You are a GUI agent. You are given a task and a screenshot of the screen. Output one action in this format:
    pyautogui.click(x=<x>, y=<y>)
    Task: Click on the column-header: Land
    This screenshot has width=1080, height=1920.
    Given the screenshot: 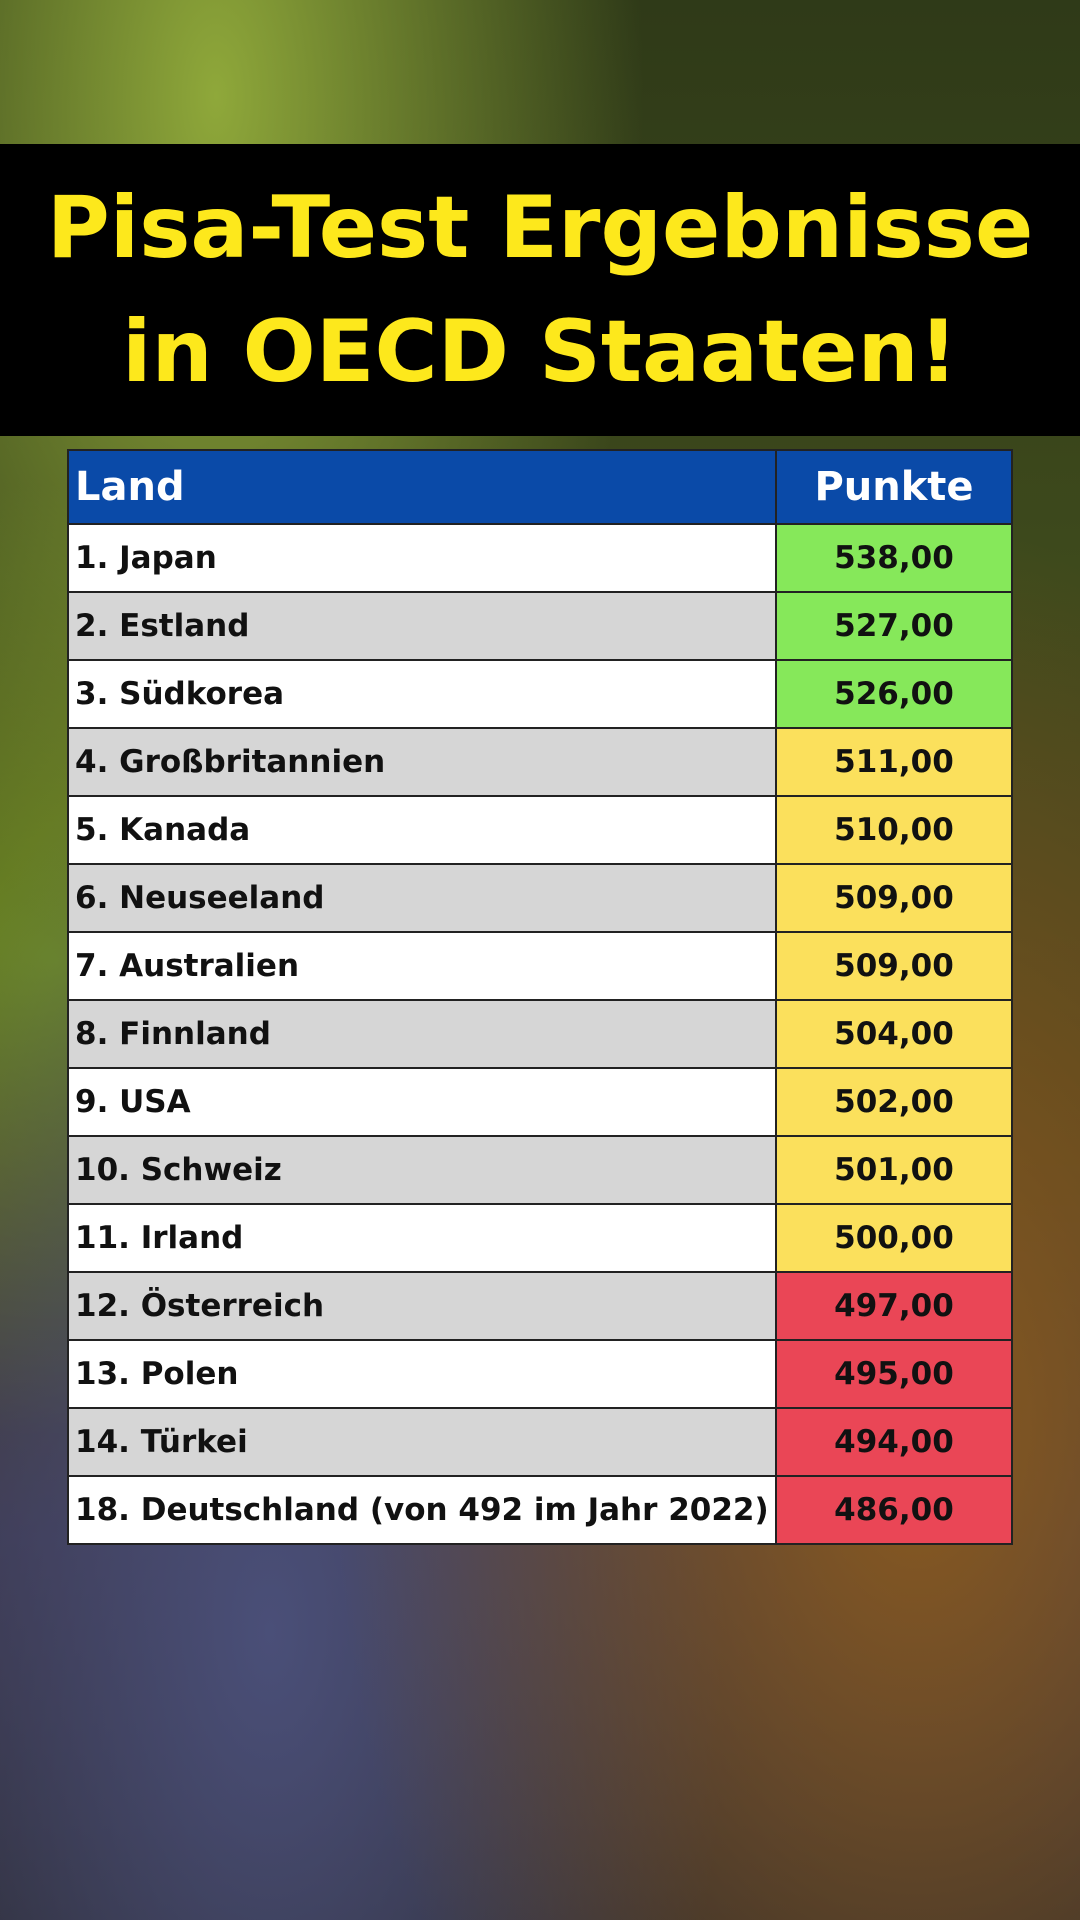 What is the action you would take?
    pyautogui.click(x=422, y=487)
    